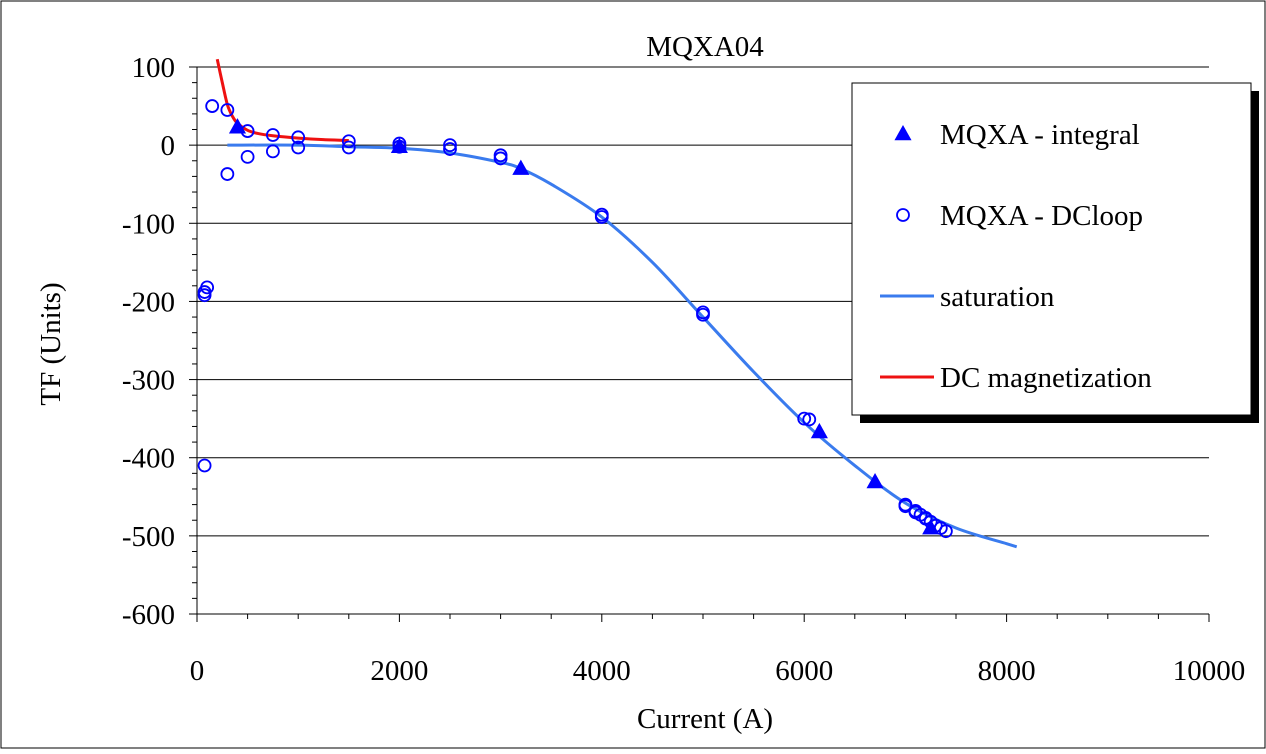 The width and height of the screenshot is (1266, 754). I want to click on y-tick-label: -300, so click(148, 381).